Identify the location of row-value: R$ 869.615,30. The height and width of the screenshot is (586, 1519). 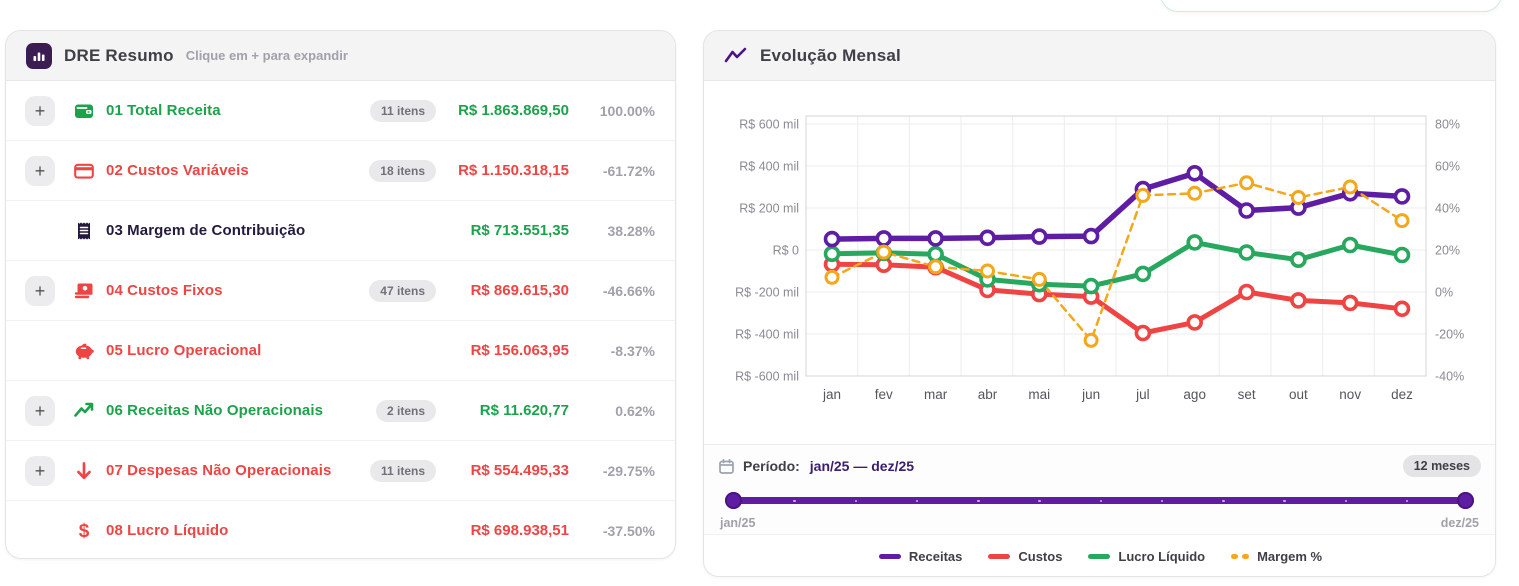
(519, 290).